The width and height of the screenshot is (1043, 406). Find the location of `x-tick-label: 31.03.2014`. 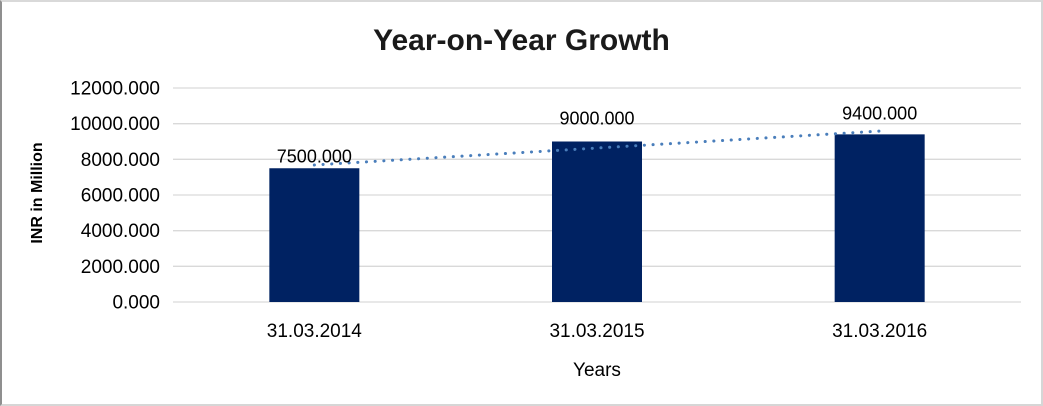

x-tick-label: 31.03.2014 is located at coordinates (315, 331).